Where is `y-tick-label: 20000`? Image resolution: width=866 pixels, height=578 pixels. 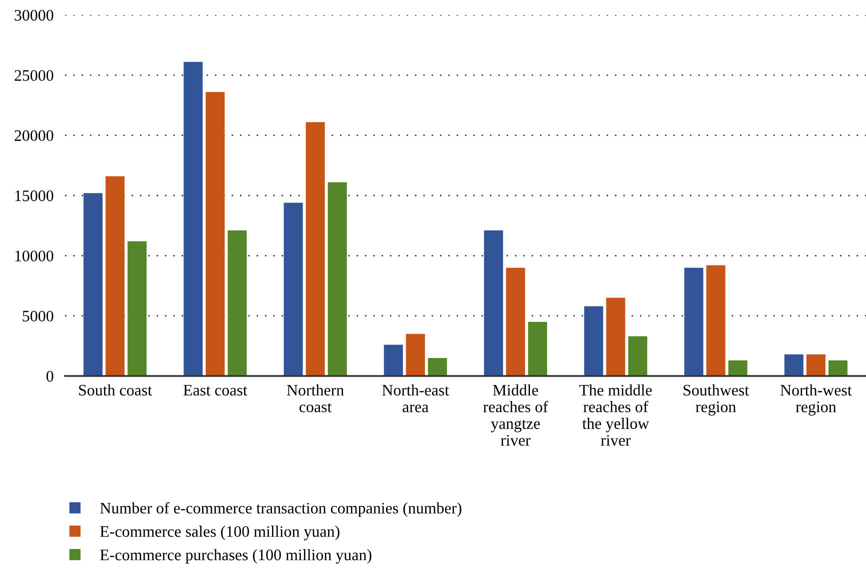
y-tick-label: 20000 is located at coordinates (34, 136).